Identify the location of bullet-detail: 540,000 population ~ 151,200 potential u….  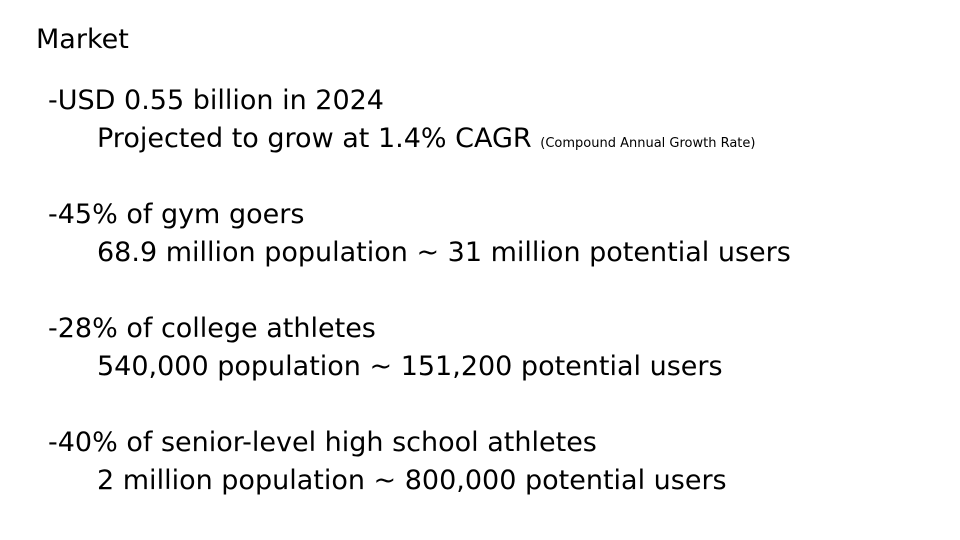
(385, 367).